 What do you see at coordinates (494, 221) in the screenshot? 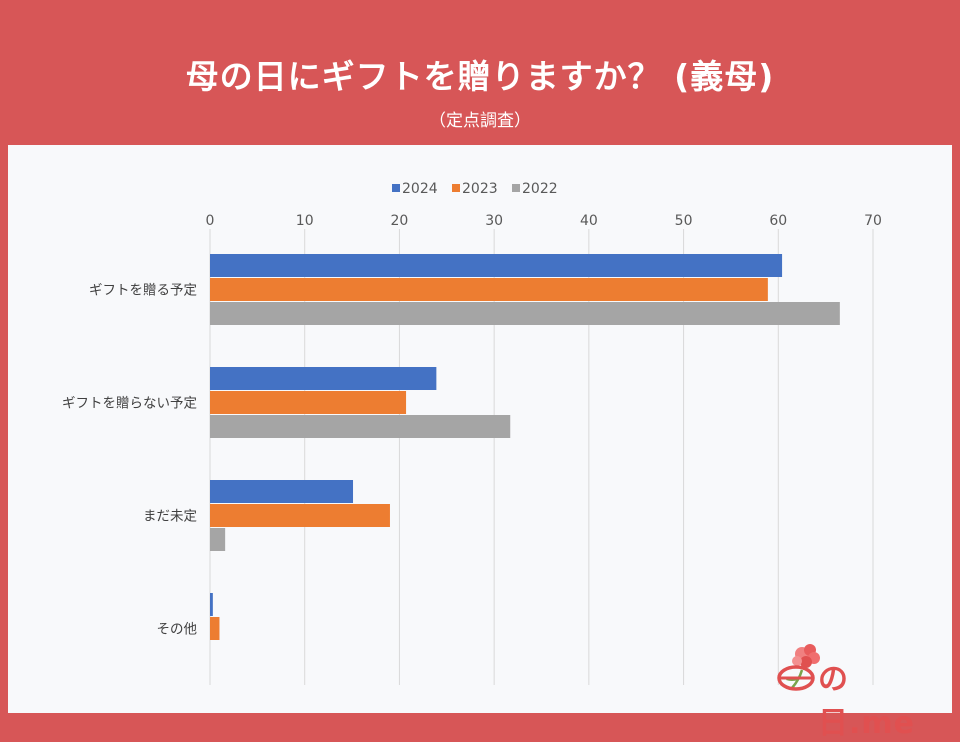
I see `x-tick-label: 30` at bounding box center [494, 221].